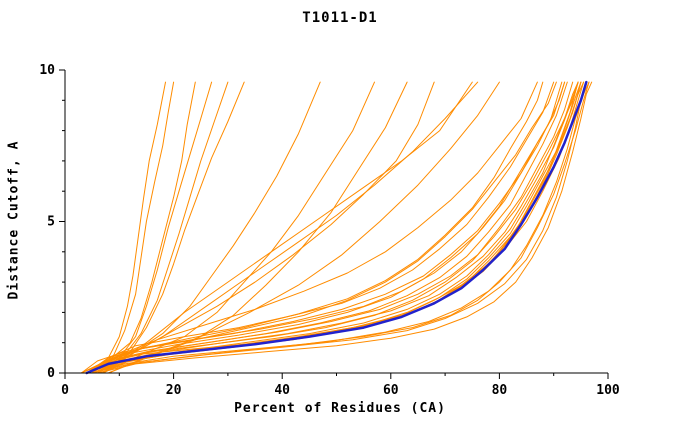 The width and height of the screenshot is (680, 440). Describe the element at coordinates (65, 390) in the screenshot. I see `x-tick-label: 0` at that location.